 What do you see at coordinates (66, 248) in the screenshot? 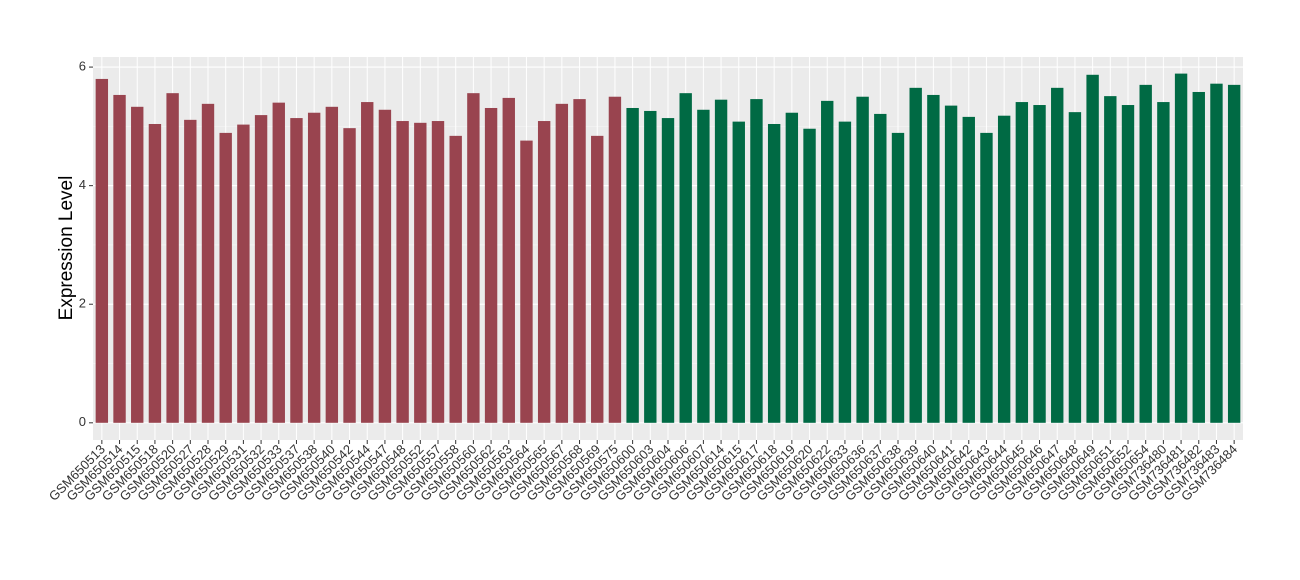
I see `y-axis-label: Expression Level` at bounding box center [66, 248].